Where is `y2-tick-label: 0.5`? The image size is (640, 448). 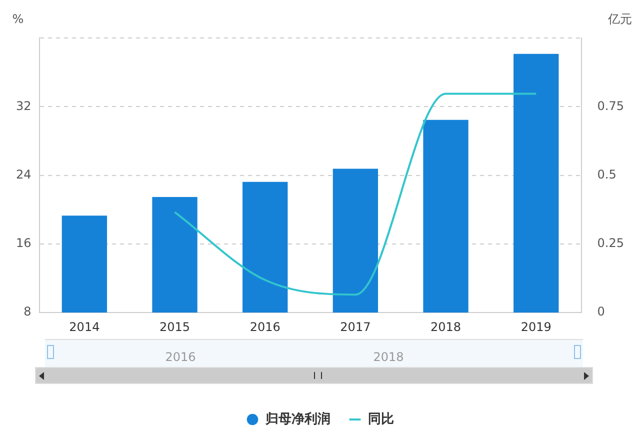 y2-tick-label: 0.5 is located at coordinates (606, 174).